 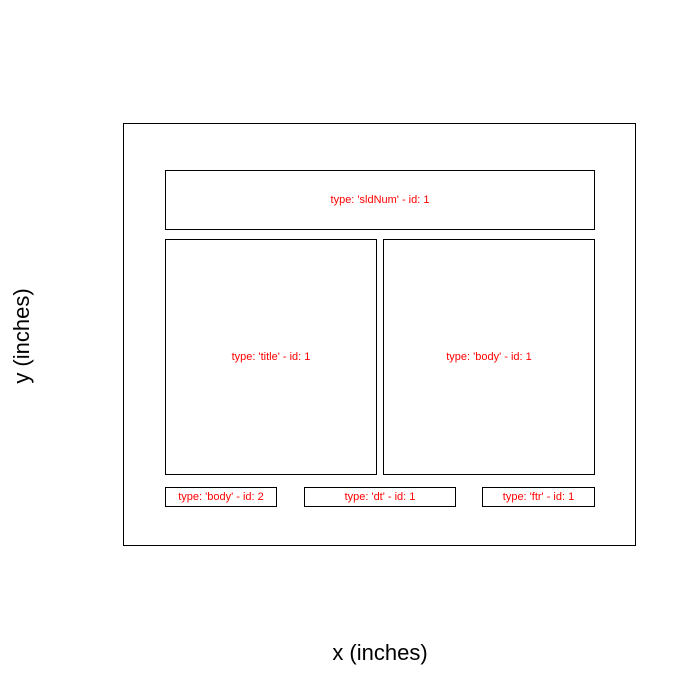 I want to click on placeholder-label: type: 'body' - id: 2, so click(x=221, y=497).